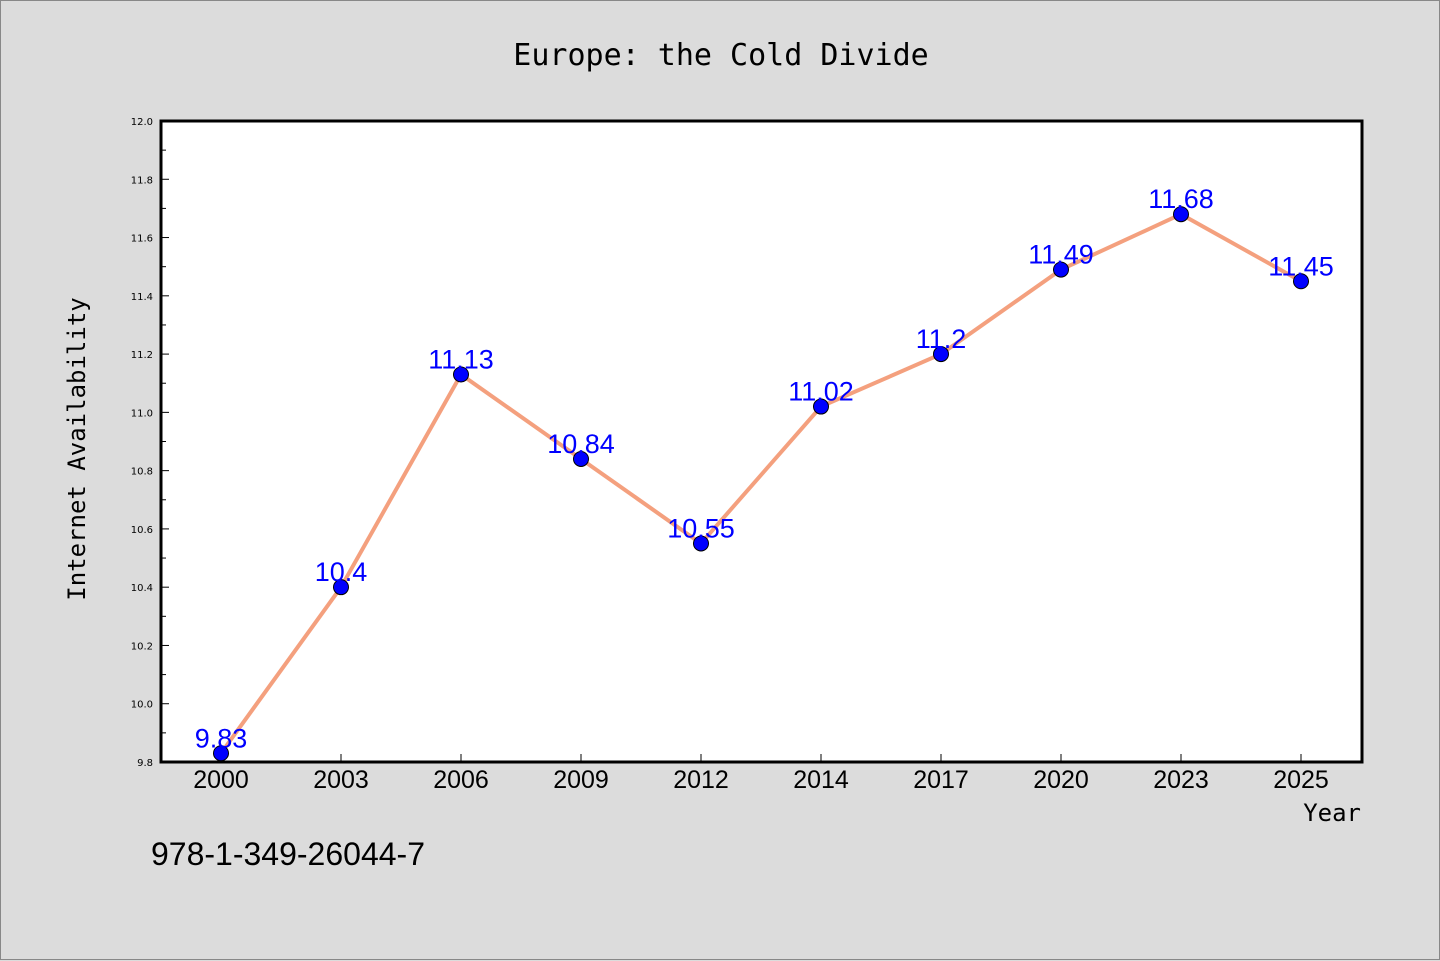  What do you see at coordinates (941, 339) in the screenshot?
I see `data-label: 11.2` at bounding box center [941, 339].